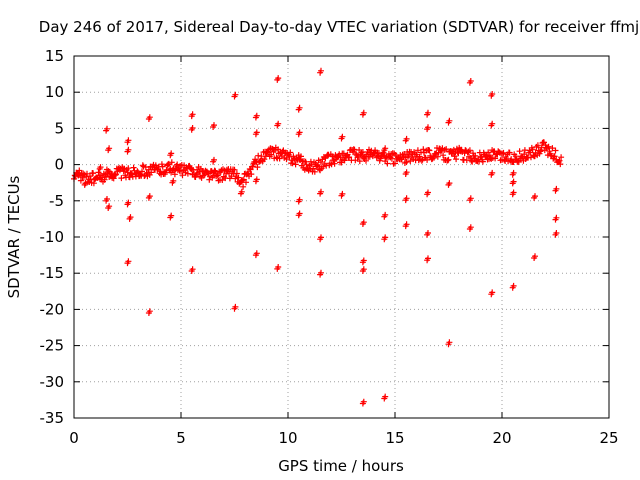  I want to click on y-tick-label: 5, so click(59, 128).